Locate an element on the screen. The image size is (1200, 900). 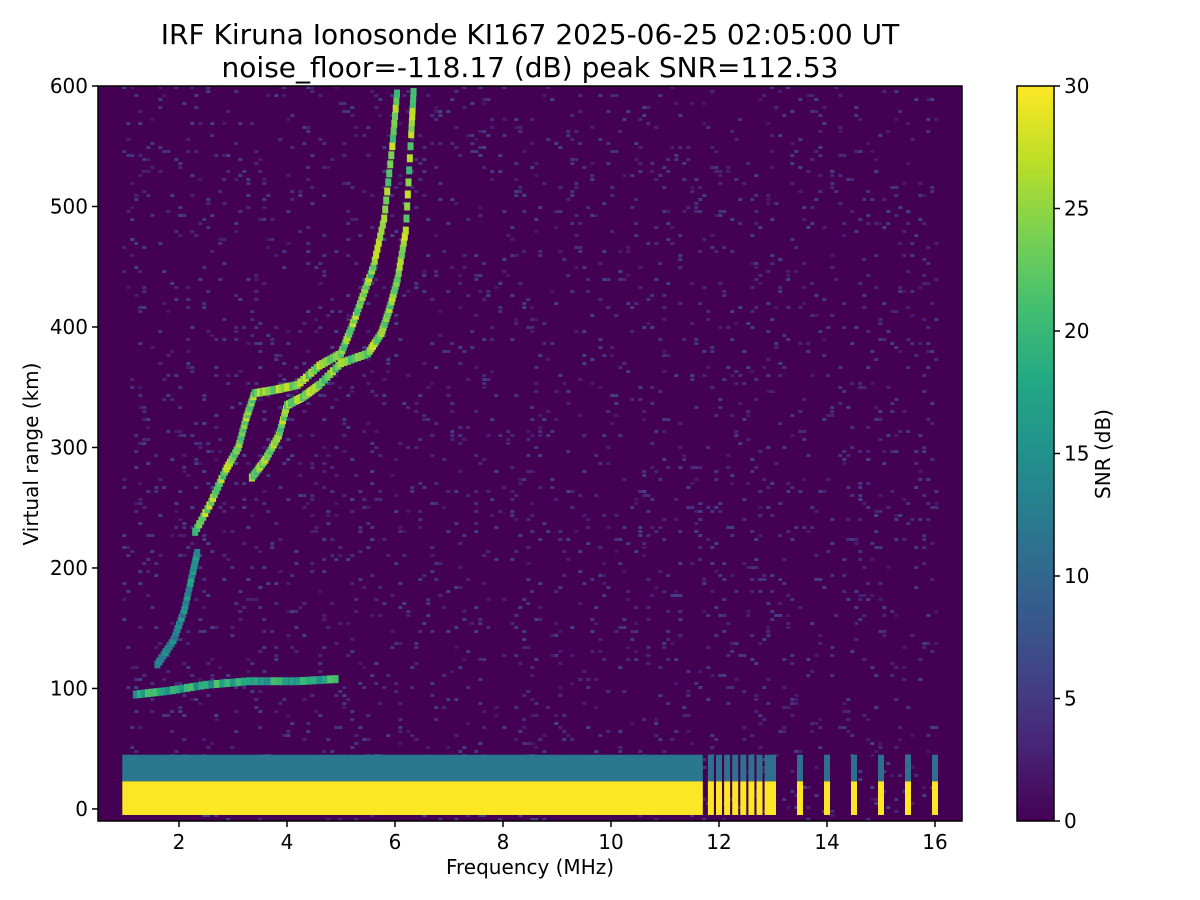
trace-cell is located at coordinates (201, 685).